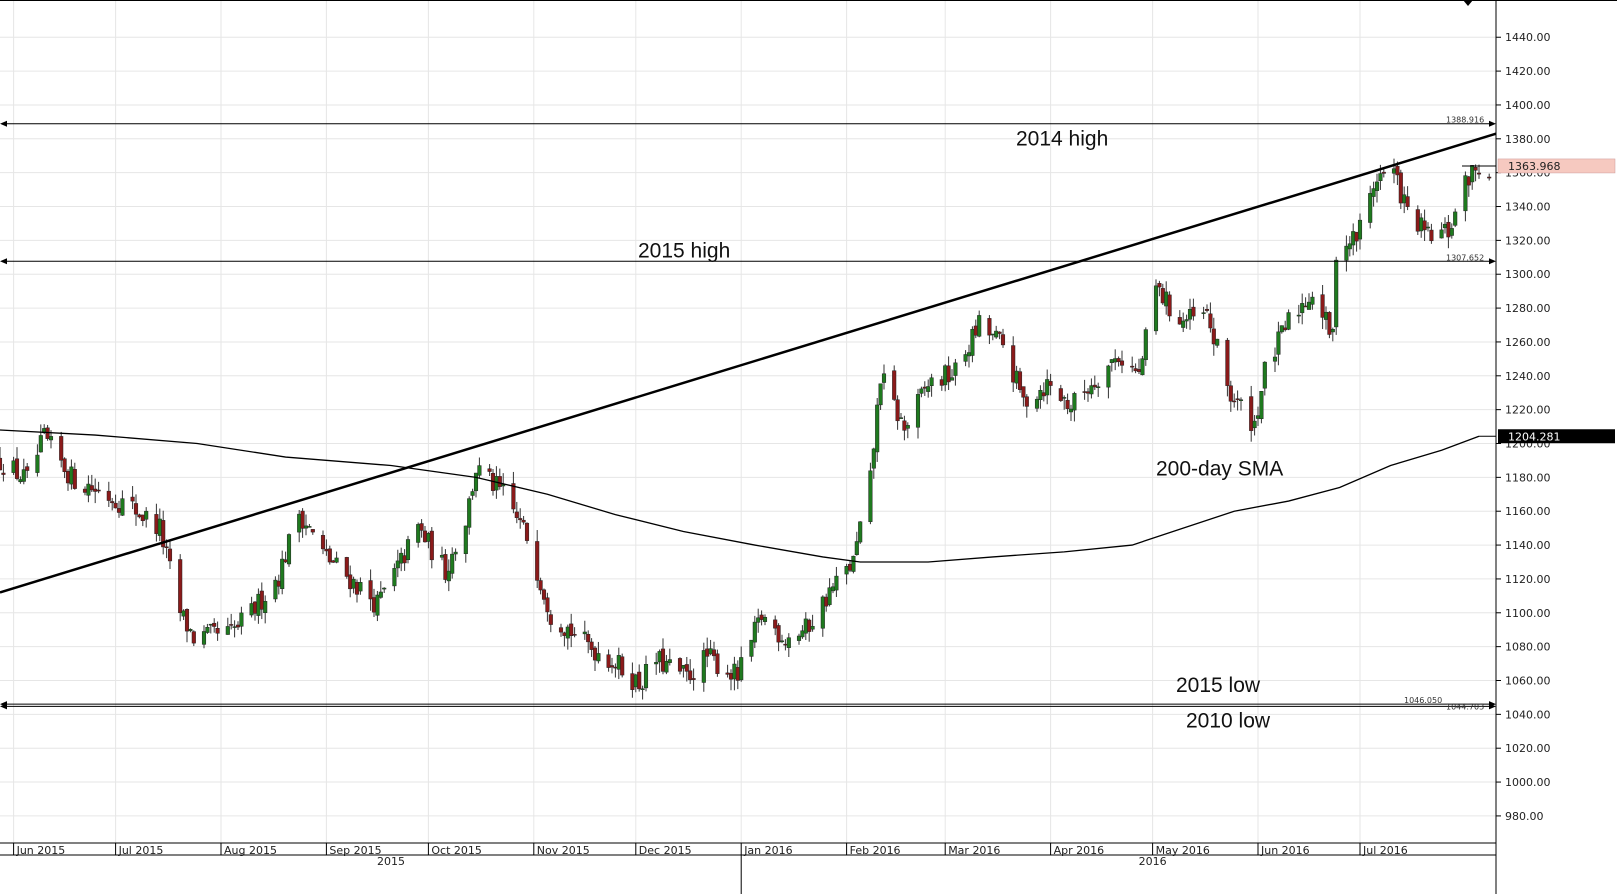 The height and width of the screenshot is (894, 1617). Describe the element at coordinates (1534, 166) in the screenshot. I see `current-price-label: 1363.968` at that location.